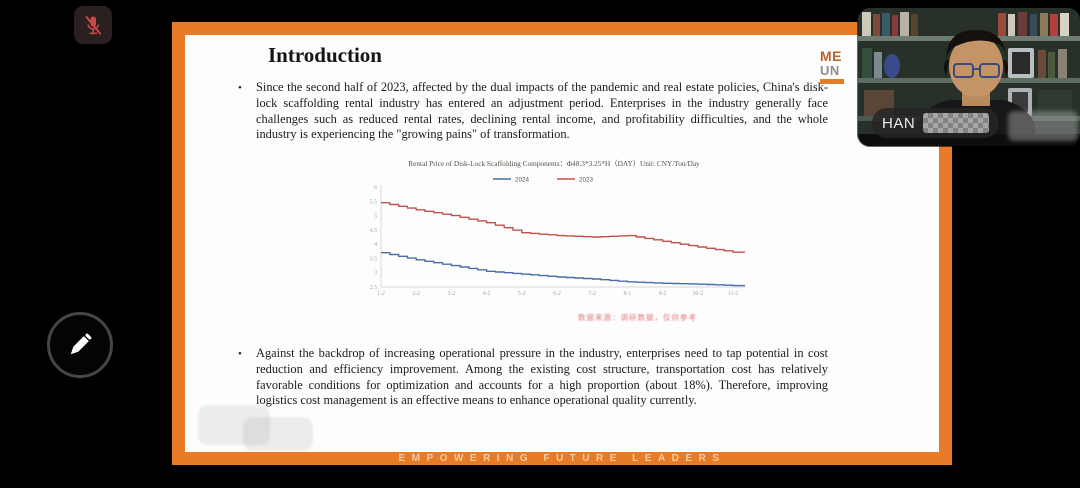 This screenshot has width=1080, height=488. I want to click on participant-name: HAN, so click(899, 123).